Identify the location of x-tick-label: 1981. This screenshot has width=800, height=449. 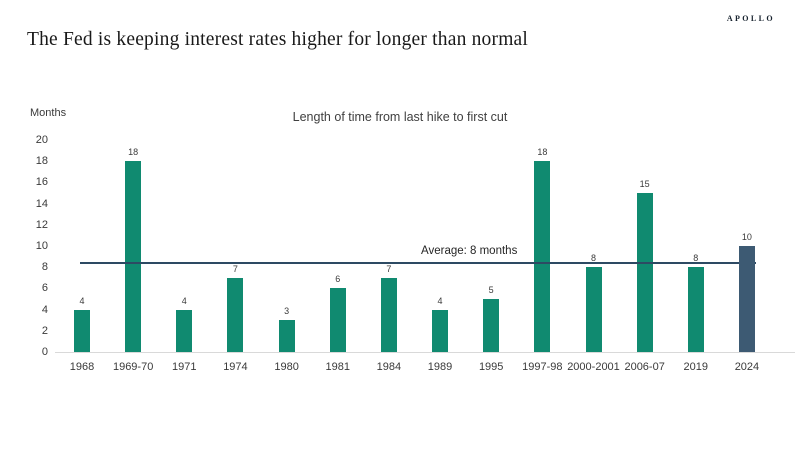
(337, 367).